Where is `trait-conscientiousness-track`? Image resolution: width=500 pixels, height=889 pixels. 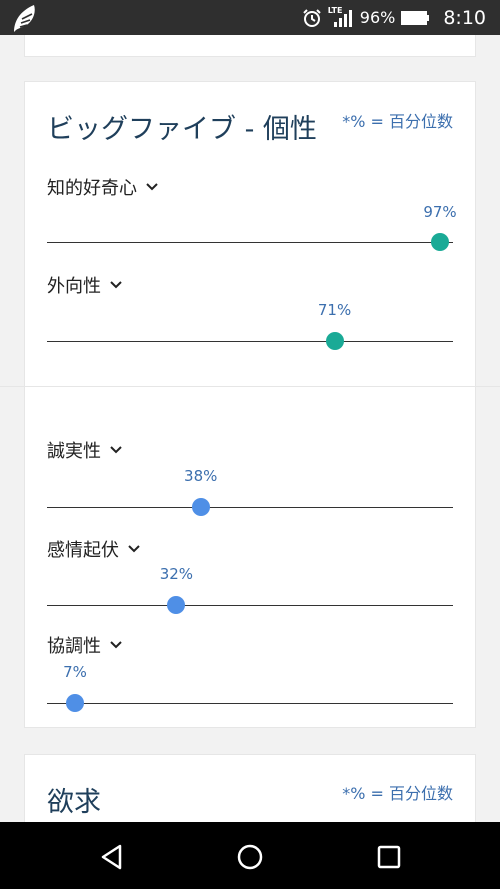 trait-conscientiousness-track is located at coordinates (250, 507).